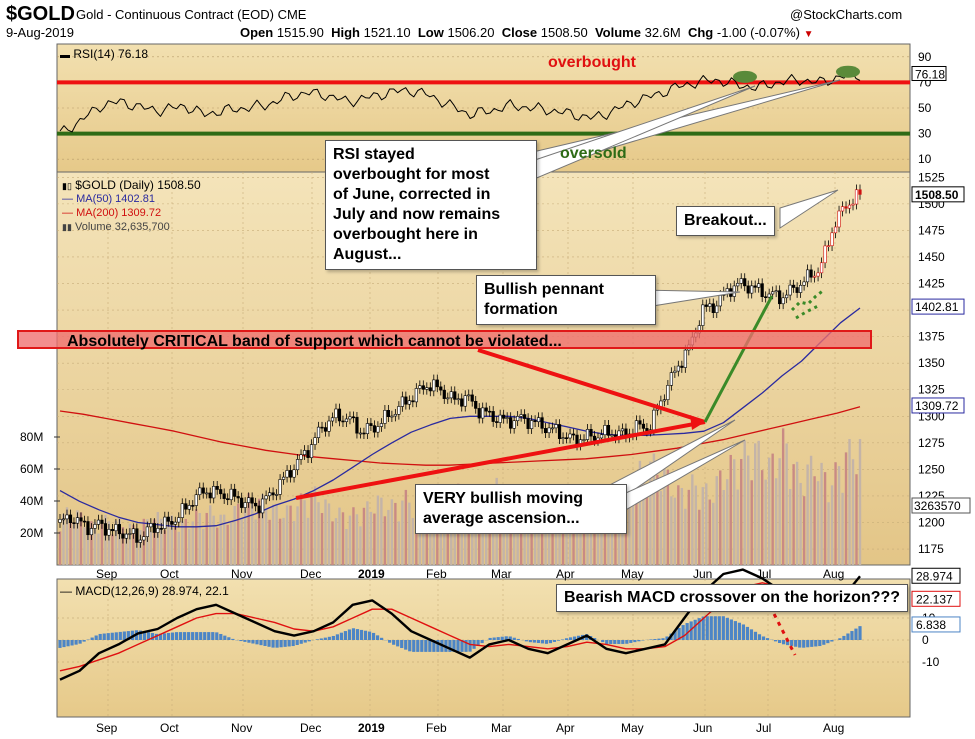  I want to click on volume-tick-label: 60M, so click(31, 469).